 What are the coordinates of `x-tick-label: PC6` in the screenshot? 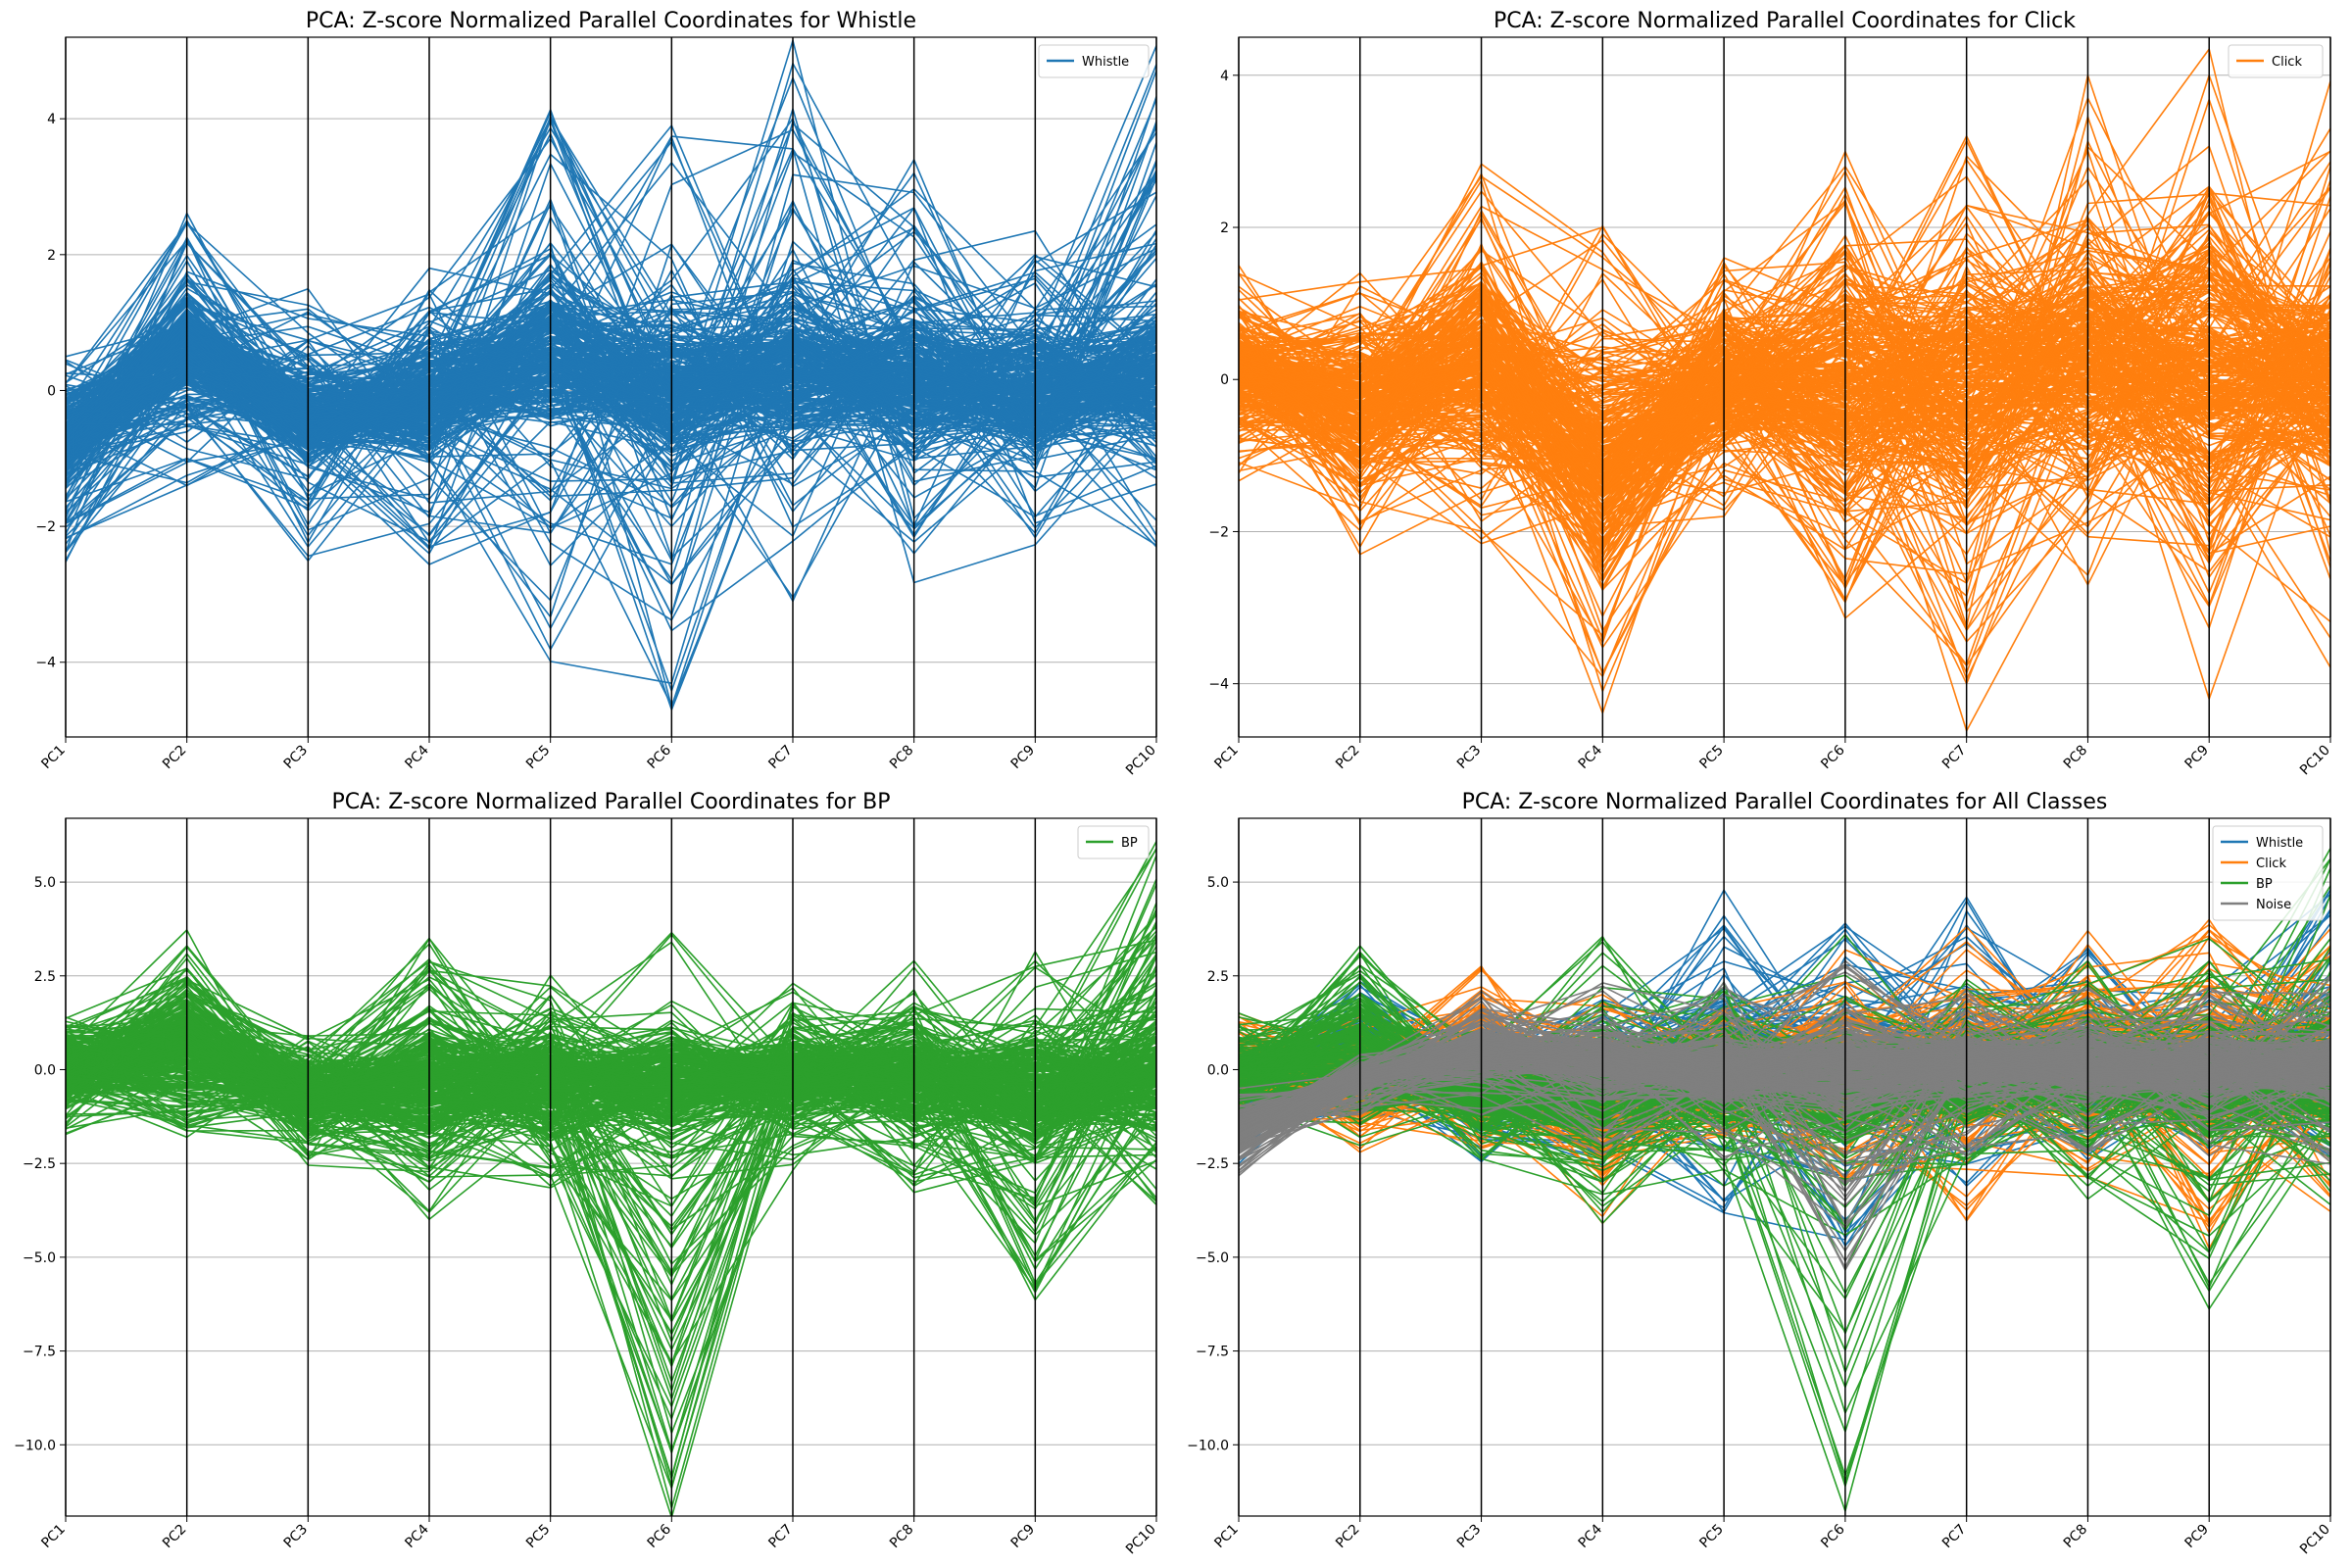 It's located at (660, 1536).